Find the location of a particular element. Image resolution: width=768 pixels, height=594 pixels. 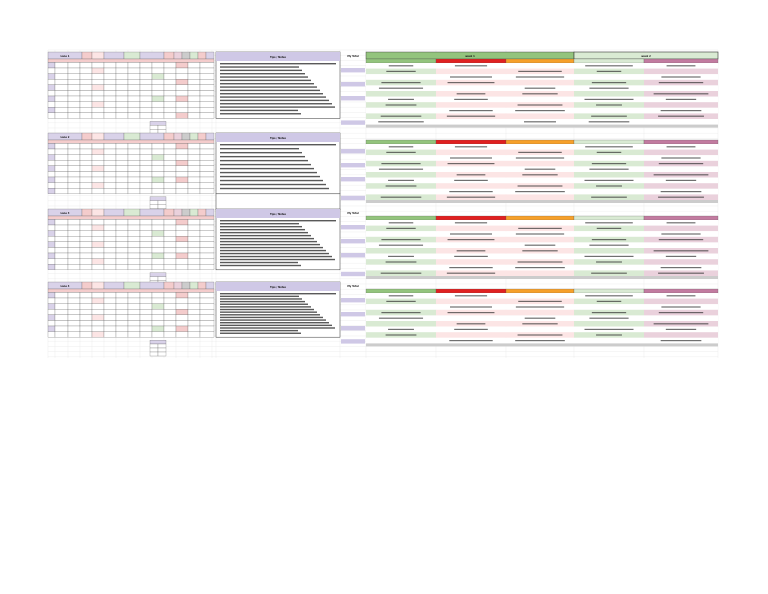

status-separator is located at coordinates (542, 201).